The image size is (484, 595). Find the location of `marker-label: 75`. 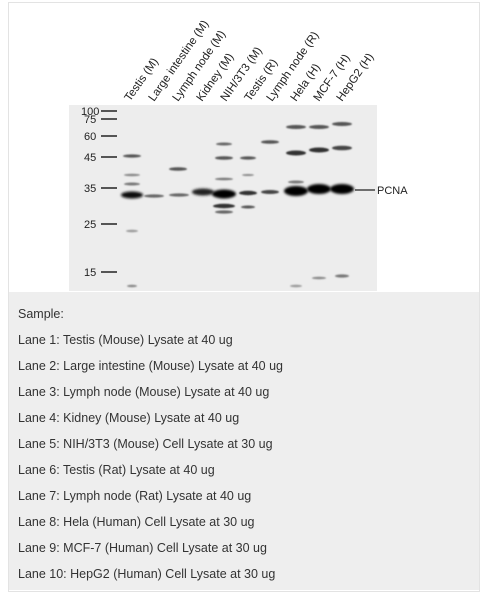

marker-label: 75 is located at coordinates (90, 120).